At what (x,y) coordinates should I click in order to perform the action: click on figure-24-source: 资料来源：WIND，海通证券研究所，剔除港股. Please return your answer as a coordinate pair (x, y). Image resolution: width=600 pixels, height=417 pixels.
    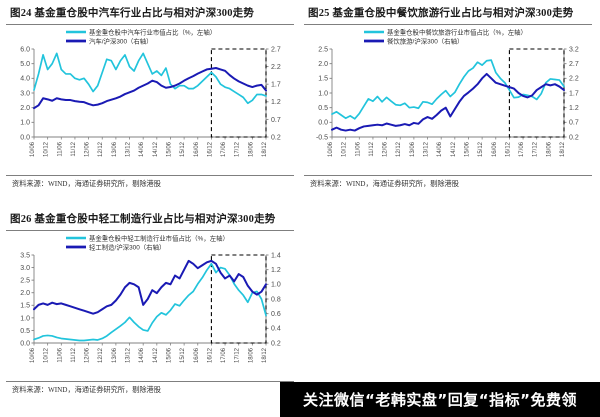
    Looking at the image, I should click on (86, 184).